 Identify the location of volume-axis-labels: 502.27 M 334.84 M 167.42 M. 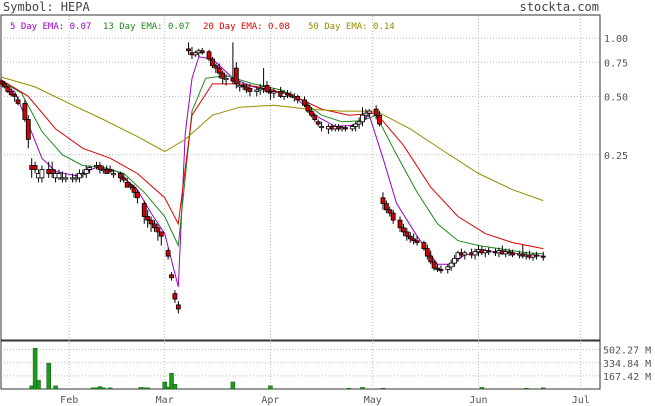
(627, 364).